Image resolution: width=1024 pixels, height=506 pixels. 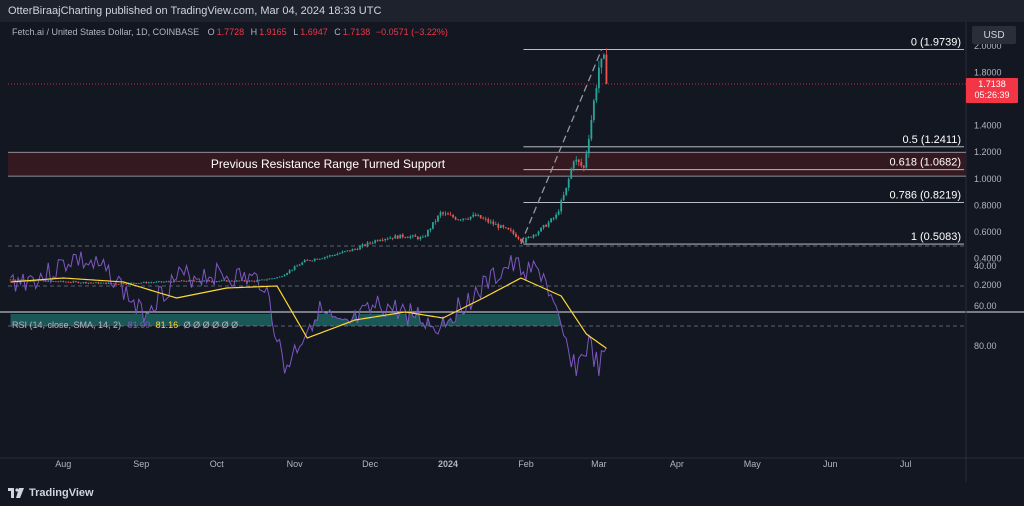 What do you see at coordinates (51, 493) in the screenshot?
I see `tradingview-logo: TradingView` at bounding box center [51, 493].